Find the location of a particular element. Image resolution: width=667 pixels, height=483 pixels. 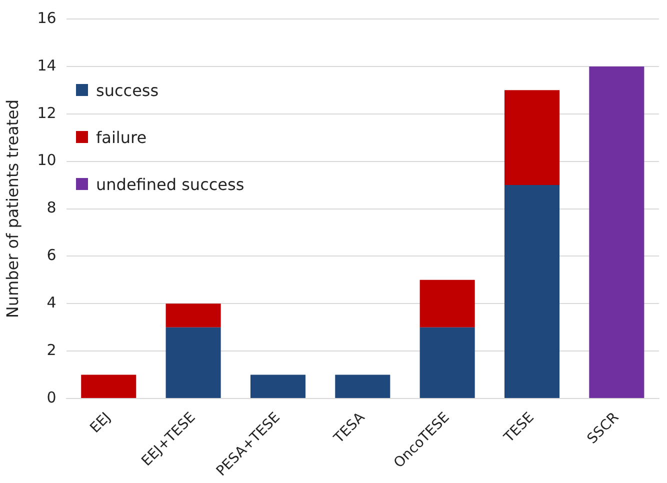

y-tick-label: 14 is located at coordinates (46, 65).